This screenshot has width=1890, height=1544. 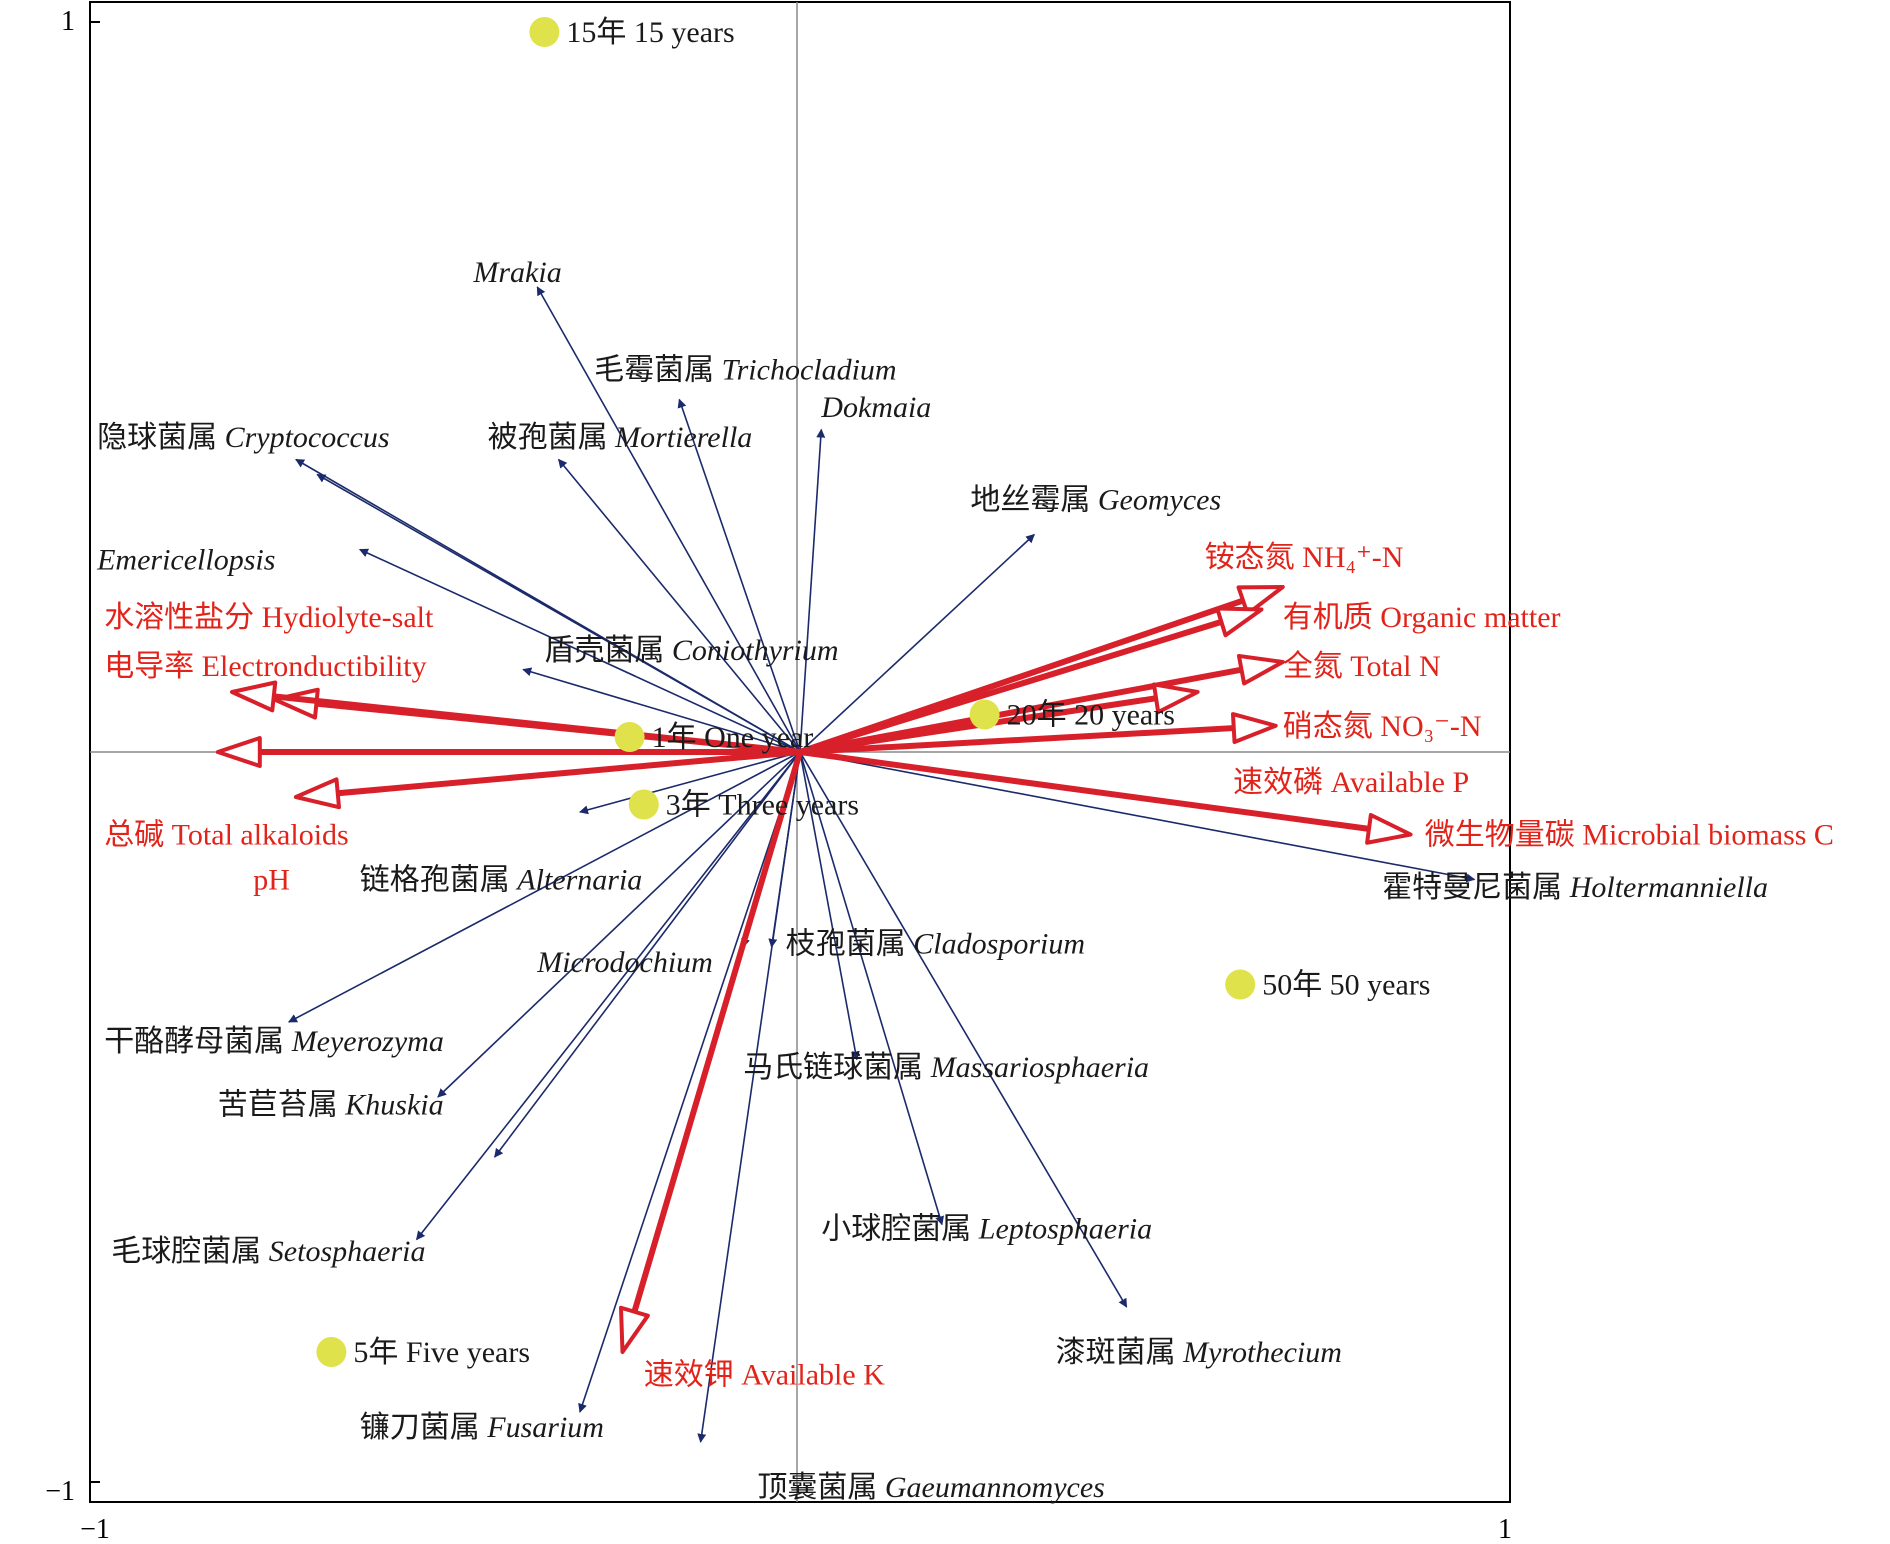 I want to click on species-label: 地丝霉属 Geomyces, so click(x=1095, y=499).